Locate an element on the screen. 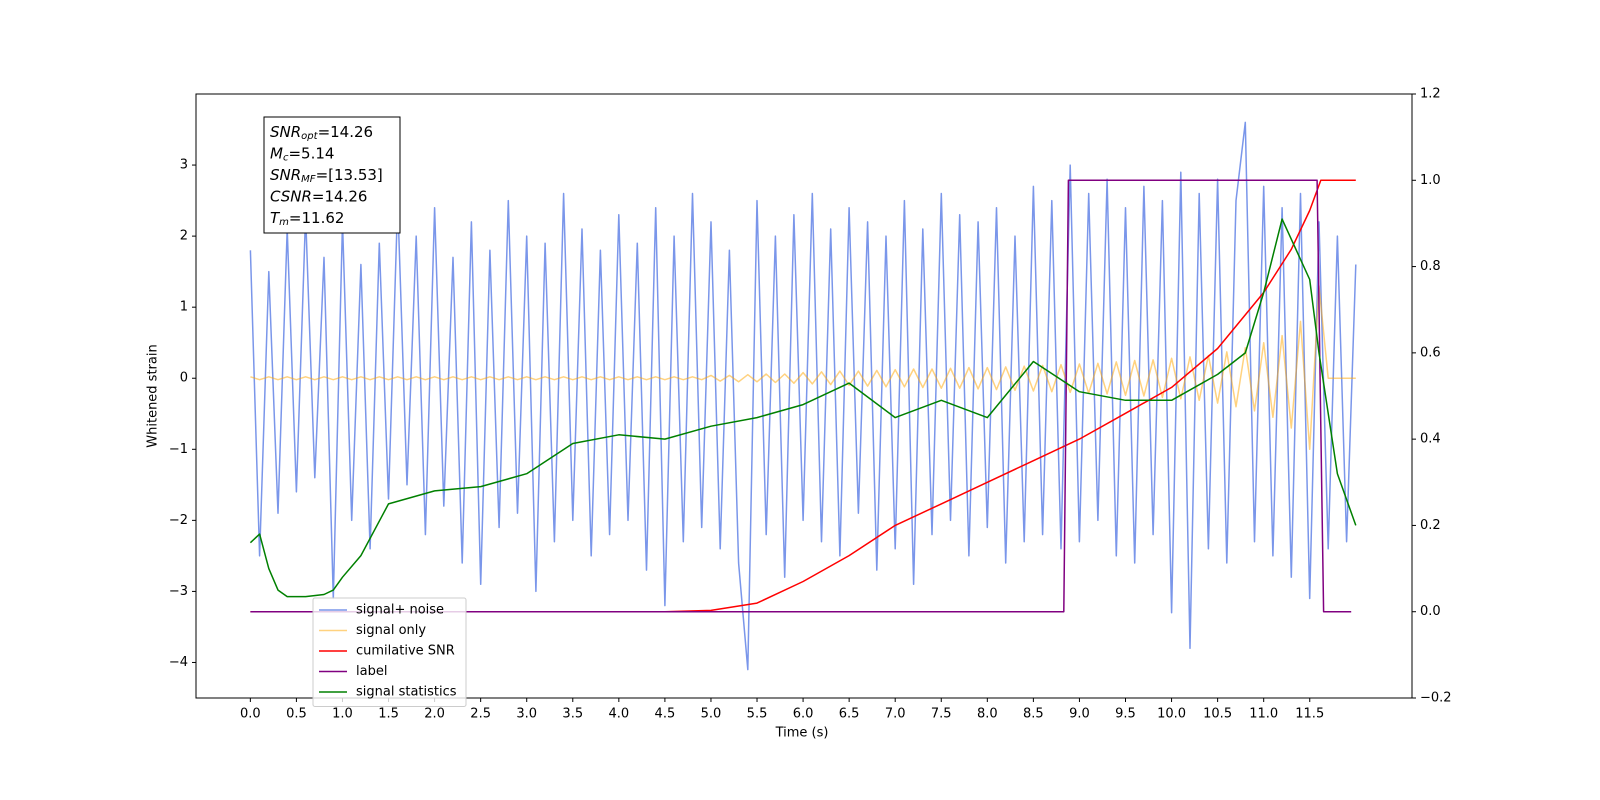 This screenshot has width=1600, height=800. legend-label: signal+ noise is located at coordinates (400, 610).